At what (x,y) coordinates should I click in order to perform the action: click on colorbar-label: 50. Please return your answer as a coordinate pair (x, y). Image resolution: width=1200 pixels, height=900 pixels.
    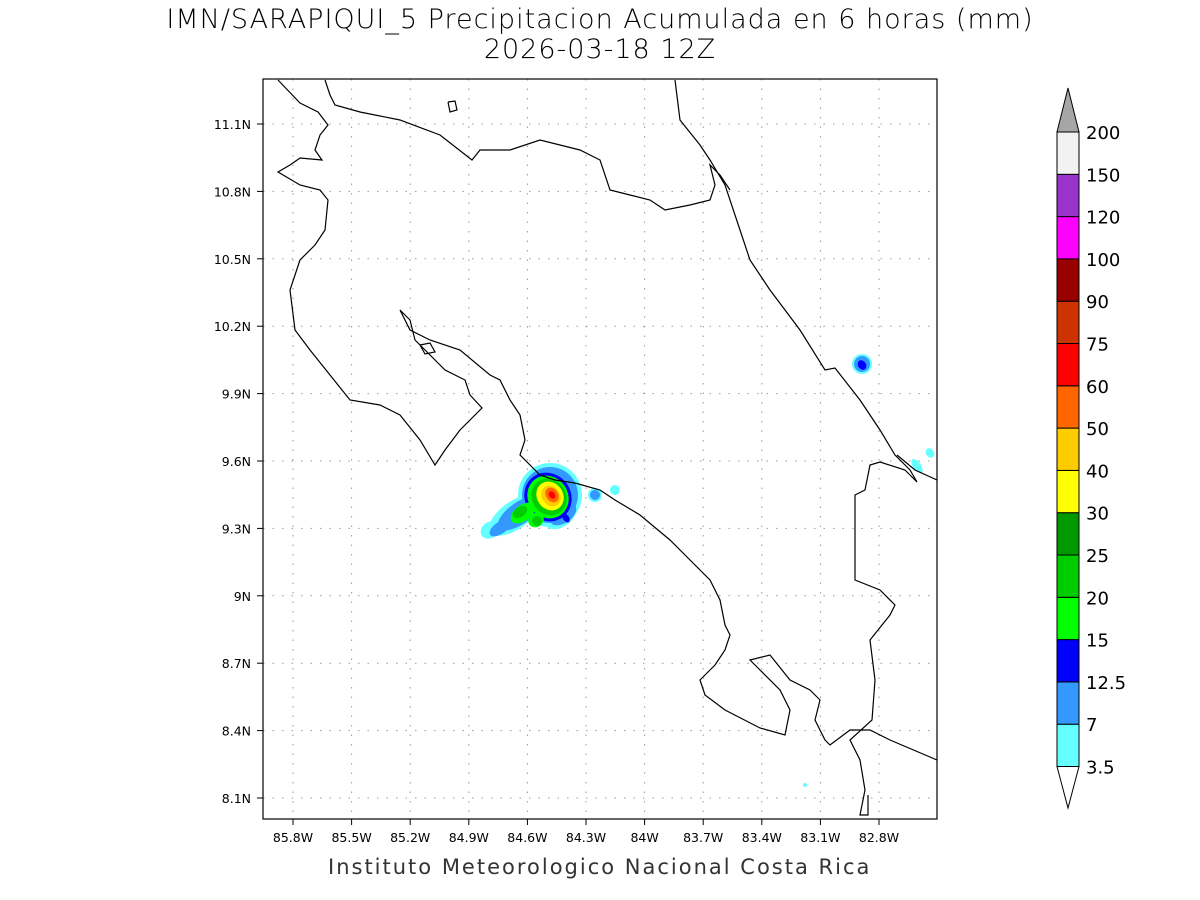
    Looking at the image, I should click on (1097, 429).